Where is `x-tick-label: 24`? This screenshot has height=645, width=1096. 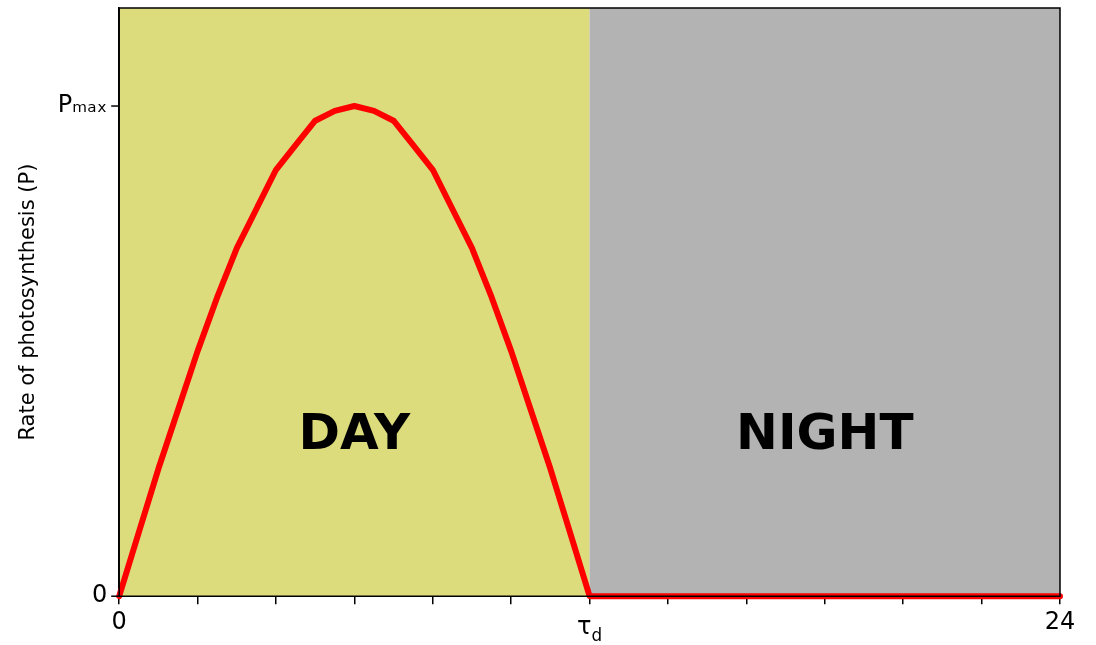
x-tick-label: 24 is located at coordinates (1060, 620).